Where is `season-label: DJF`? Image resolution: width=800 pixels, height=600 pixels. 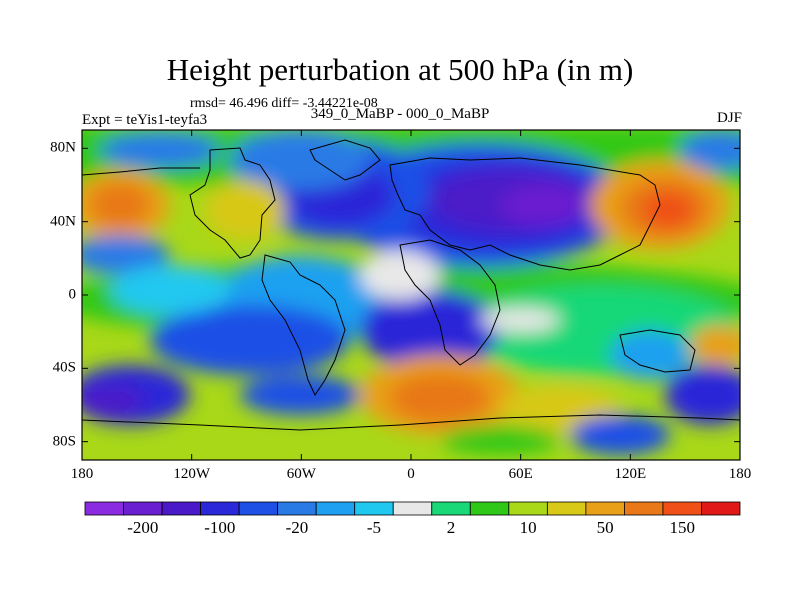
season-label: DJF is located at coordinates (729, 118).